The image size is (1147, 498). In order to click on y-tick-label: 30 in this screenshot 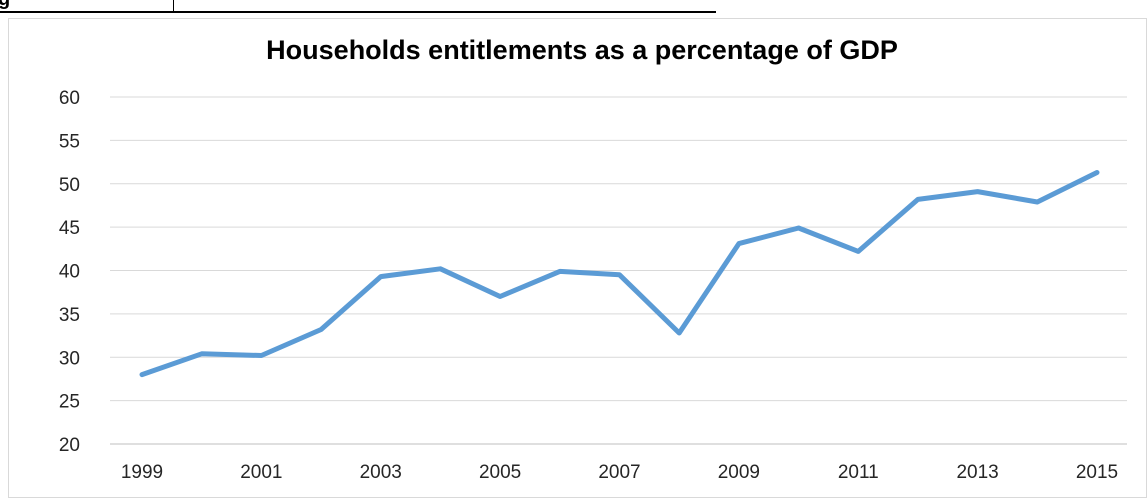, I will do `click(69, 358)`.